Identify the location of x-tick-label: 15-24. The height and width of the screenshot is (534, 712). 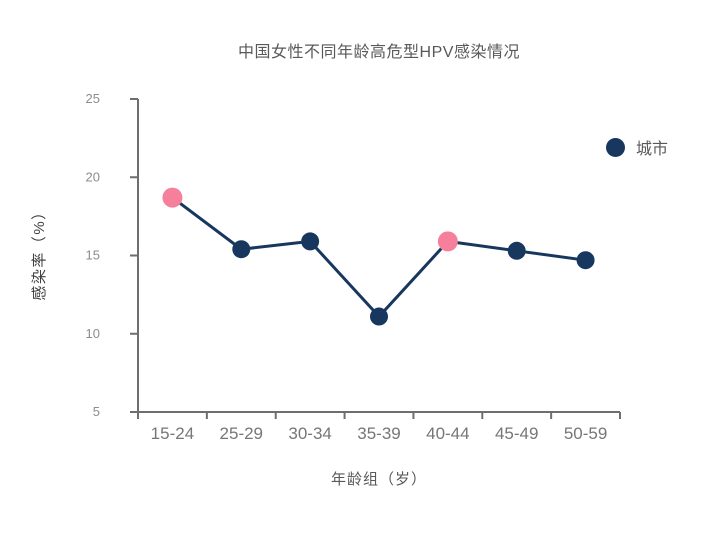
(172, 433).